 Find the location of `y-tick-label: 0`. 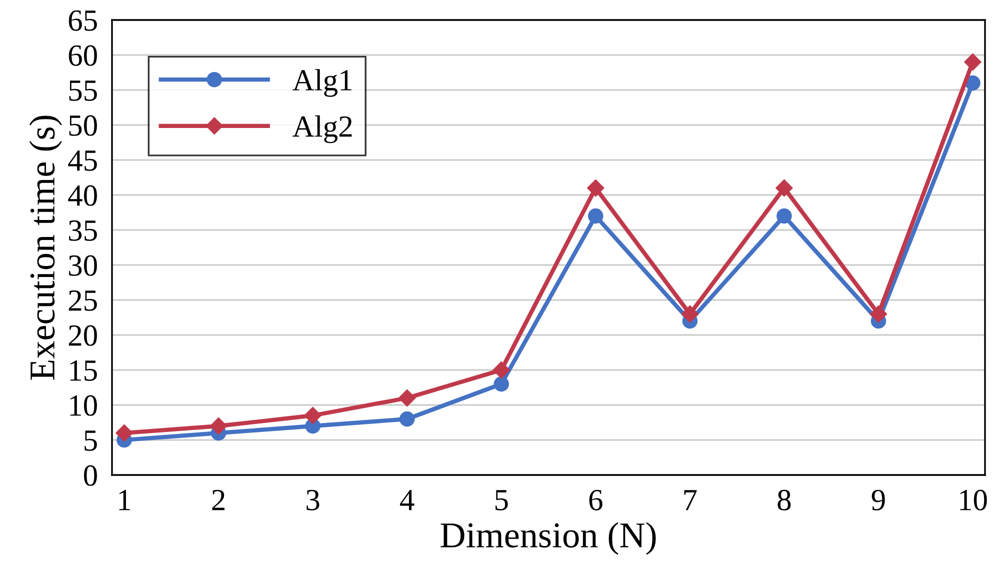

y-tick-label: 0 is located at coordinates (90, 475).